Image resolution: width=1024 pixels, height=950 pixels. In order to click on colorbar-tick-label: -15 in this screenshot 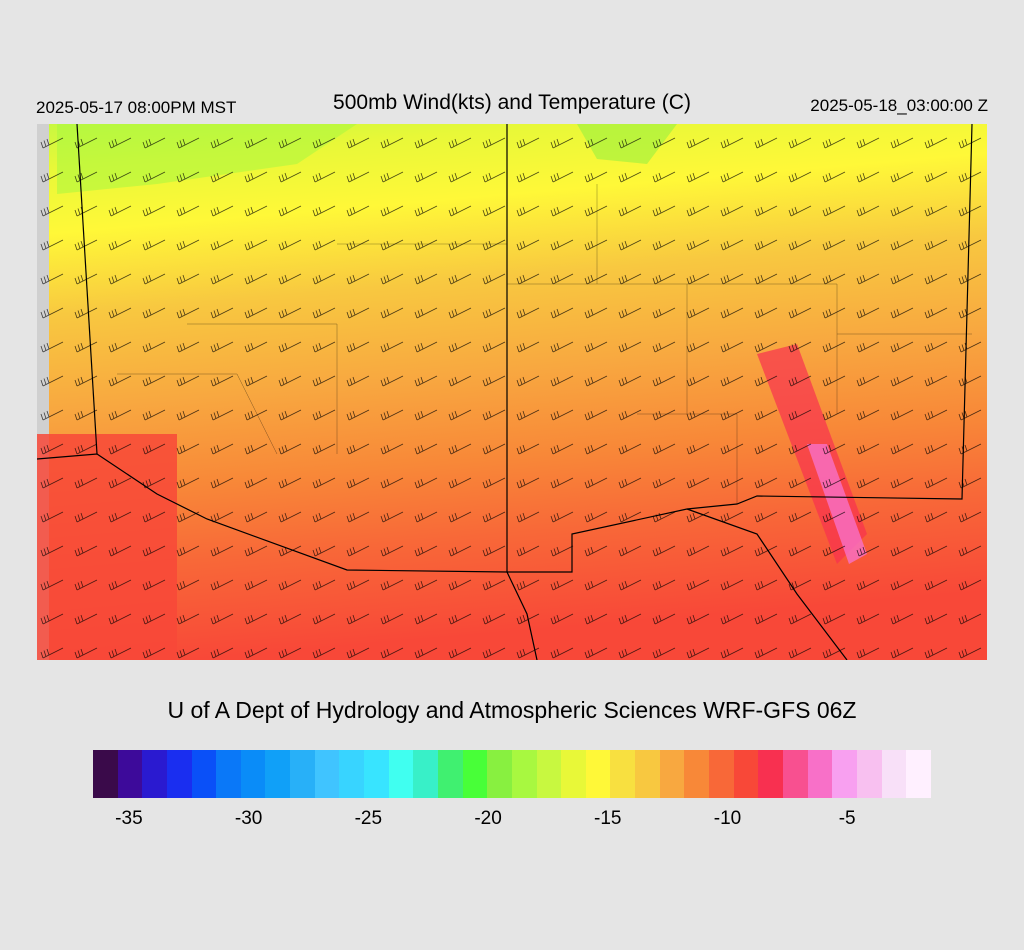, I will do `click(608, 818)`.